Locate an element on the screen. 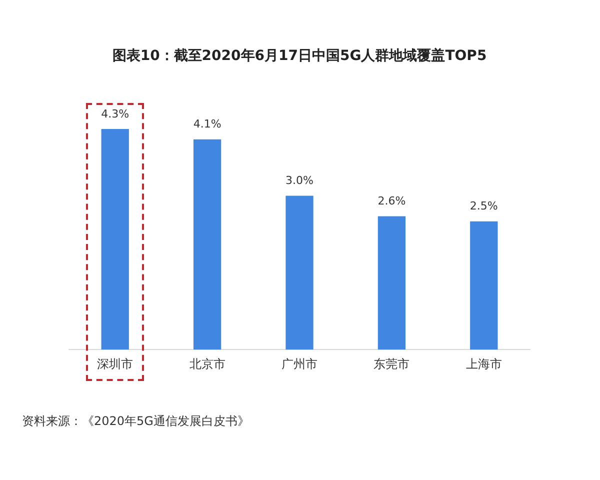 The height and width of the screenshot is (480, 600). data-label: 3.0% is located at coordinates (300, 181).